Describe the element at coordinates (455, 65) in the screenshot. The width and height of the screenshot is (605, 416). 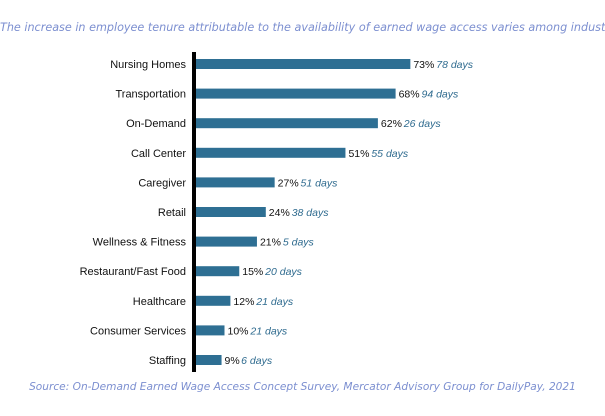
I see `days-label: 78 days` at that location.